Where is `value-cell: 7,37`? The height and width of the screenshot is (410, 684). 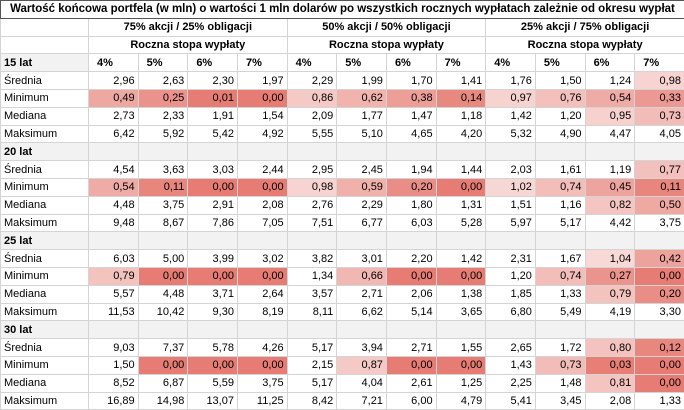 value-cell: 7,37 is located at coordinates (163, 347).